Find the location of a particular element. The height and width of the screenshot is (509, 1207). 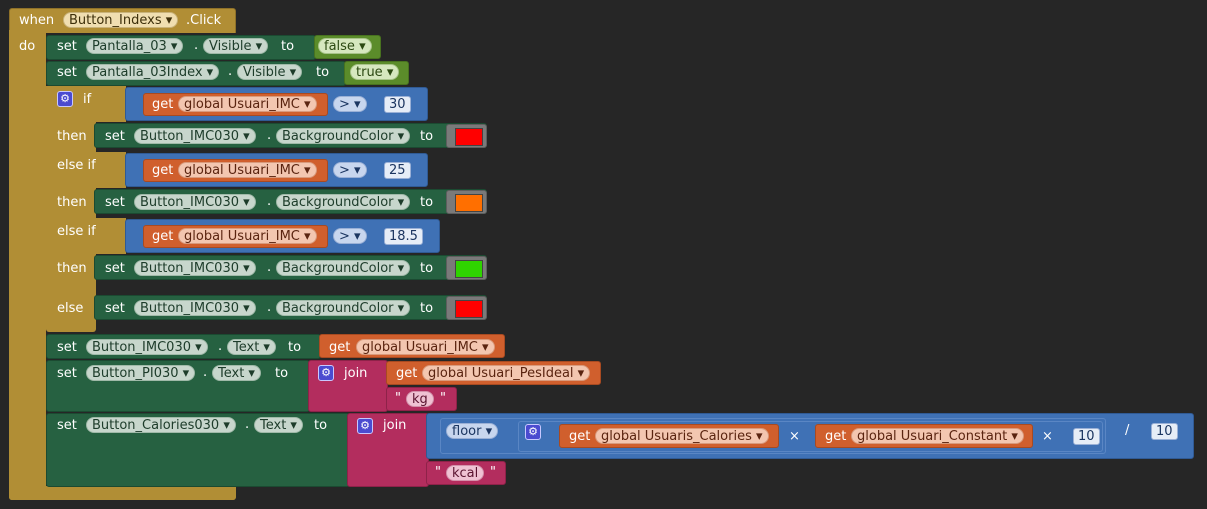

boolean-dropdown: false ▾ is located at coordinates (345, 46).